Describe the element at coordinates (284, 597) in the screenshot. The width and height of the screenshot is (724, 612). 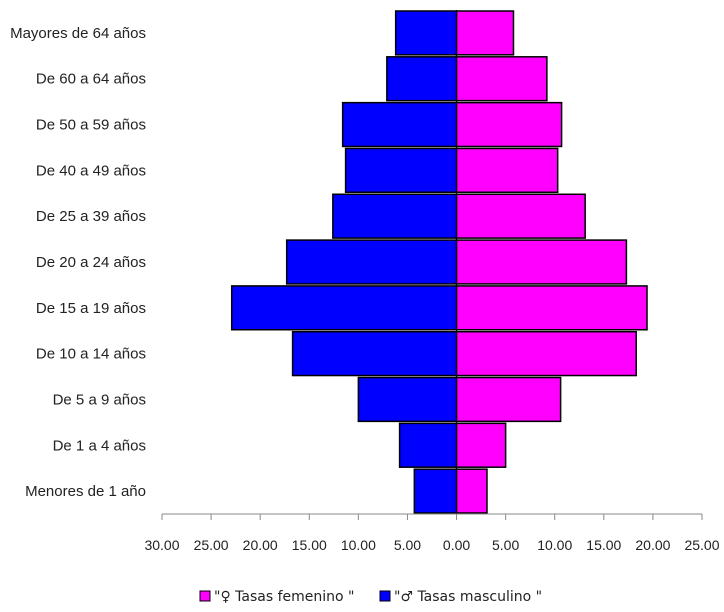
I see `legend-label: "♀ Tasas femenino "` at that location.